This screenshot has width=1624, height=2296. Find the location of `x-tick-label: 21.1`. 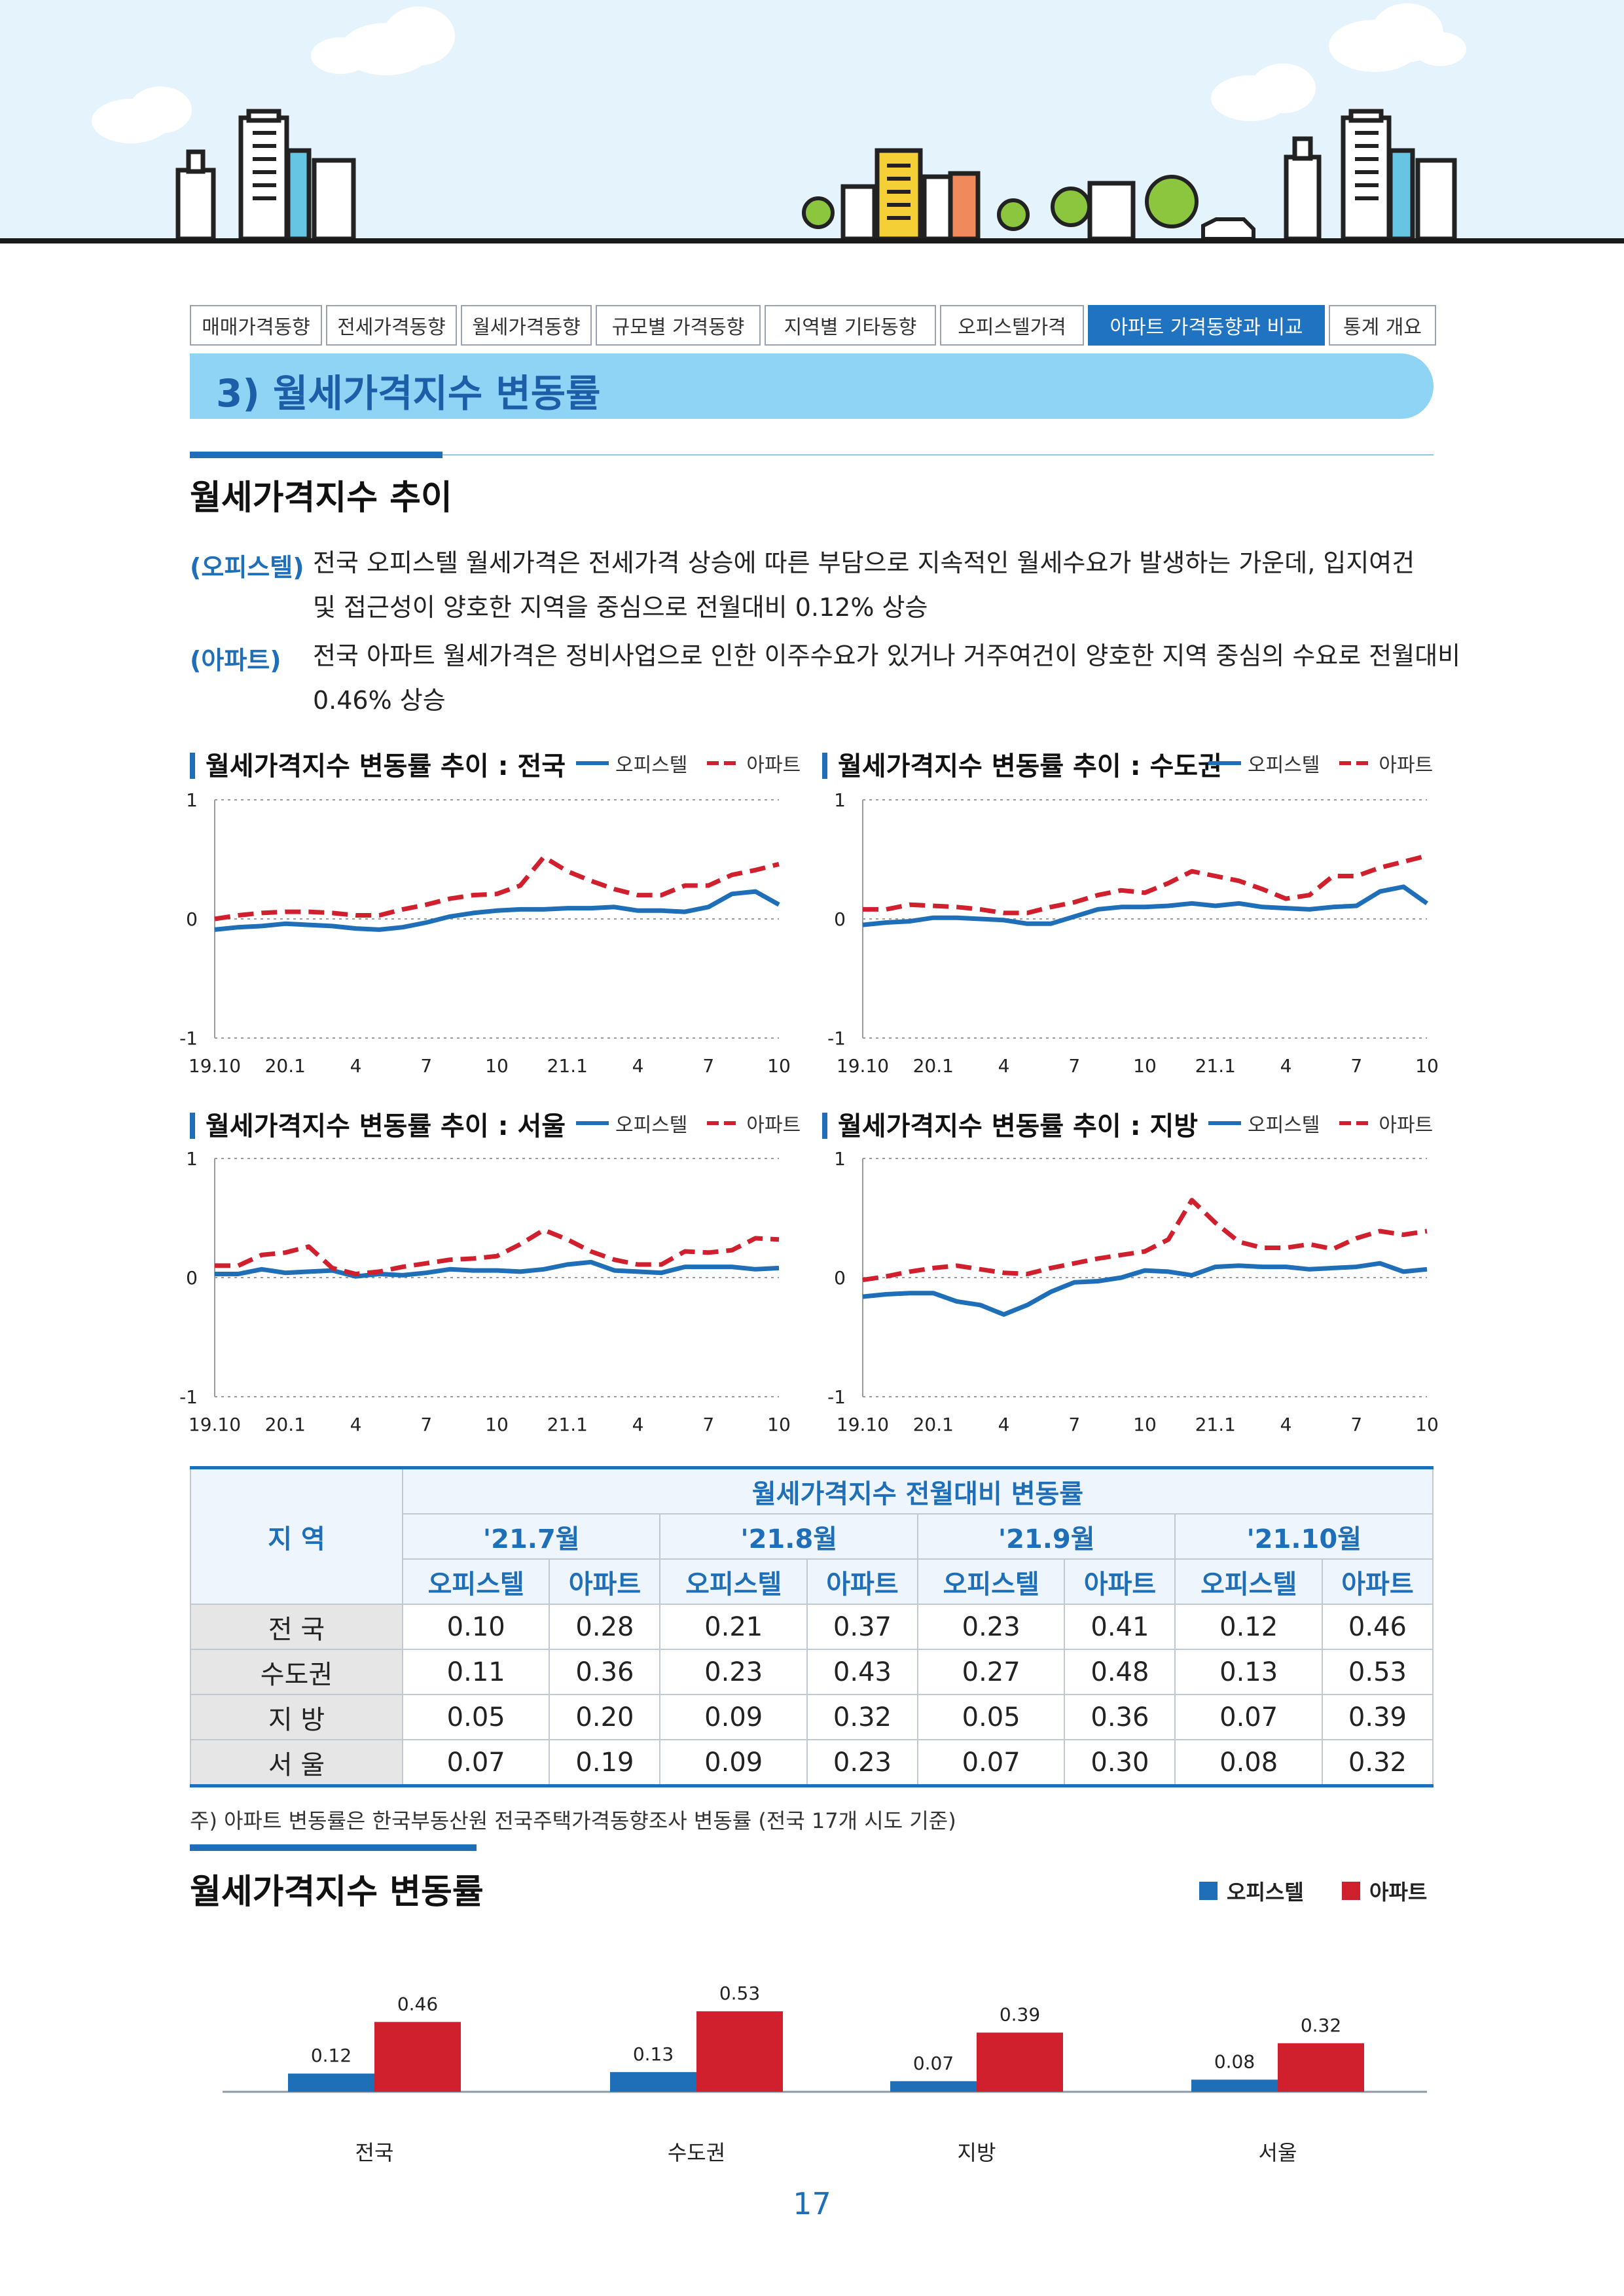

x-tick-label: 21.1 is located at coordinates (567, 1066).